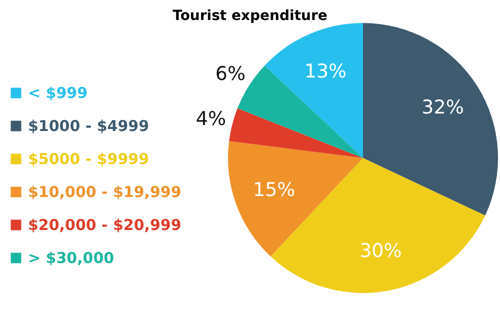 This screenshot has width=500, height=314. I want to click on data-label: 6%, so click(230, 73).